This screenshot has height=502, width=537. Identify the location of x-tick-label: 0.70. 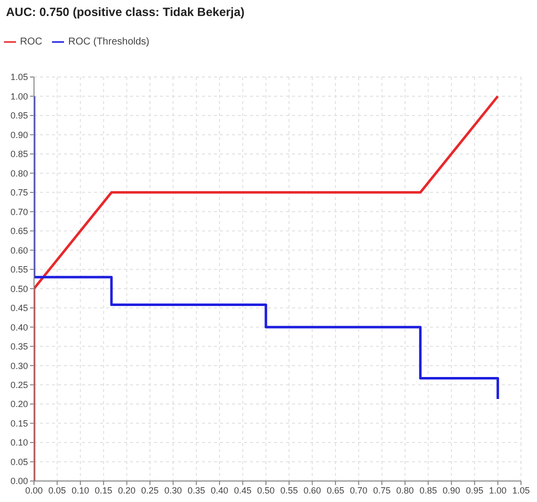
(359, 490).